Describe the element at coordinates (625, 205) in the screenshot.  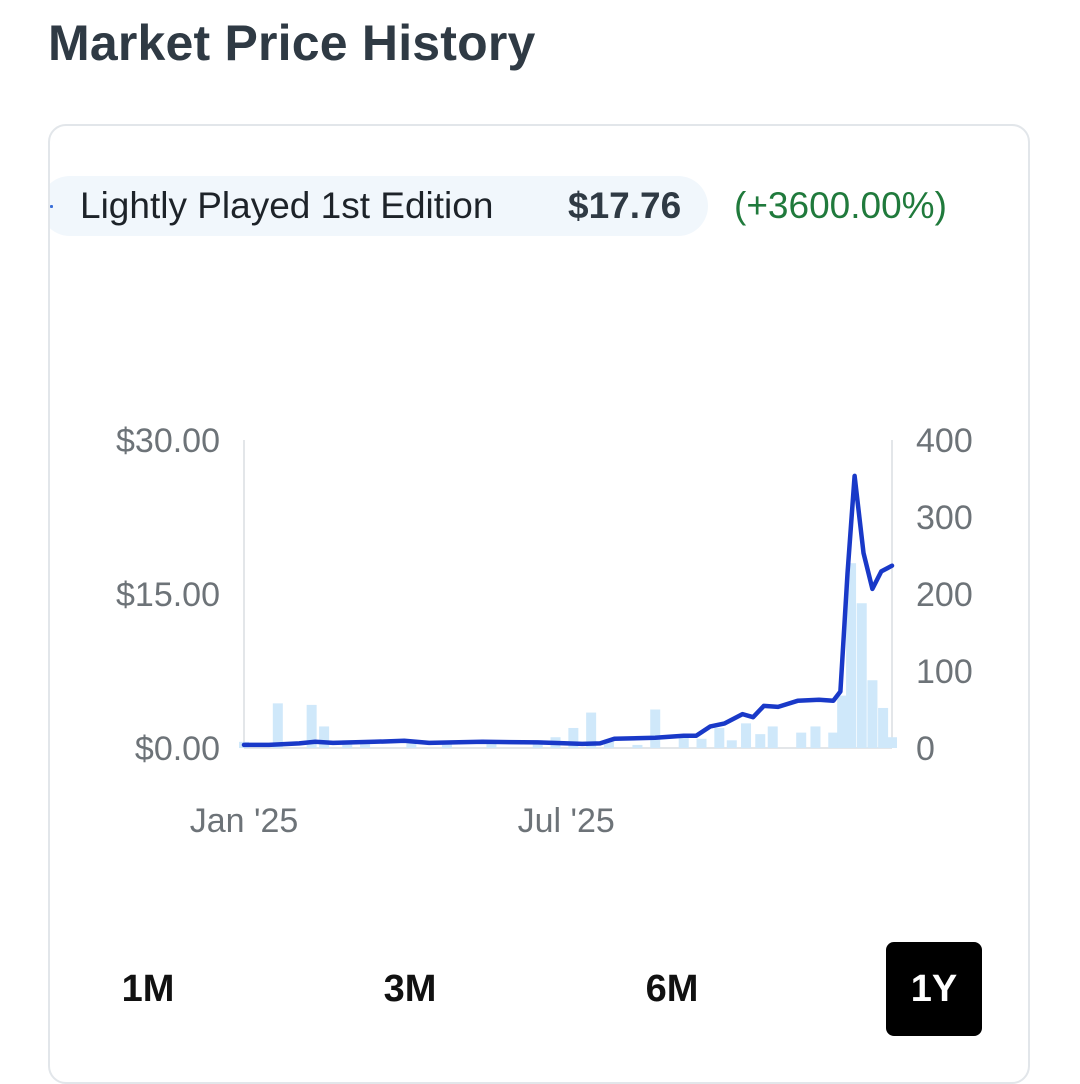
I see `current-price: $17.76` at that location.